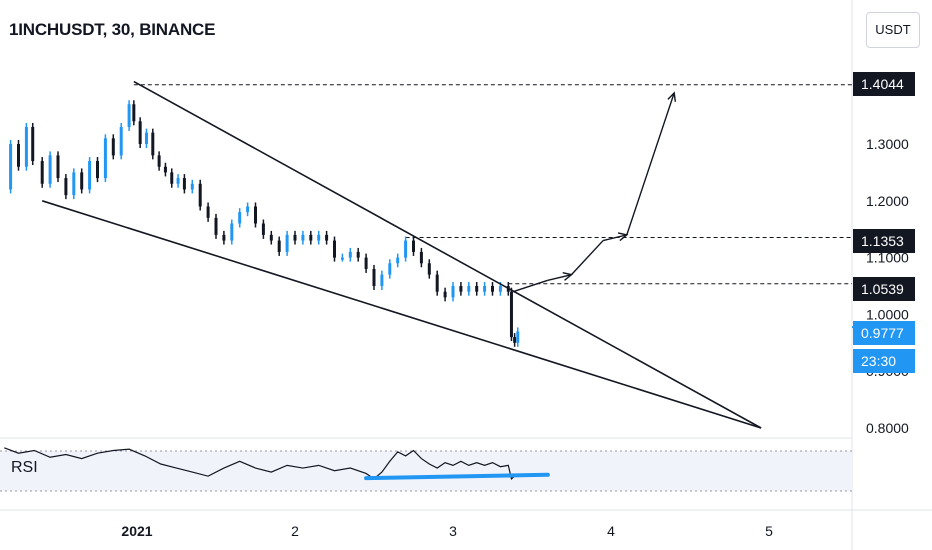 The image size is (932, 550). Describe the element at coordinates (884, 333) in the screenshot. I see `last-price-badge: 0.9777` at that location.